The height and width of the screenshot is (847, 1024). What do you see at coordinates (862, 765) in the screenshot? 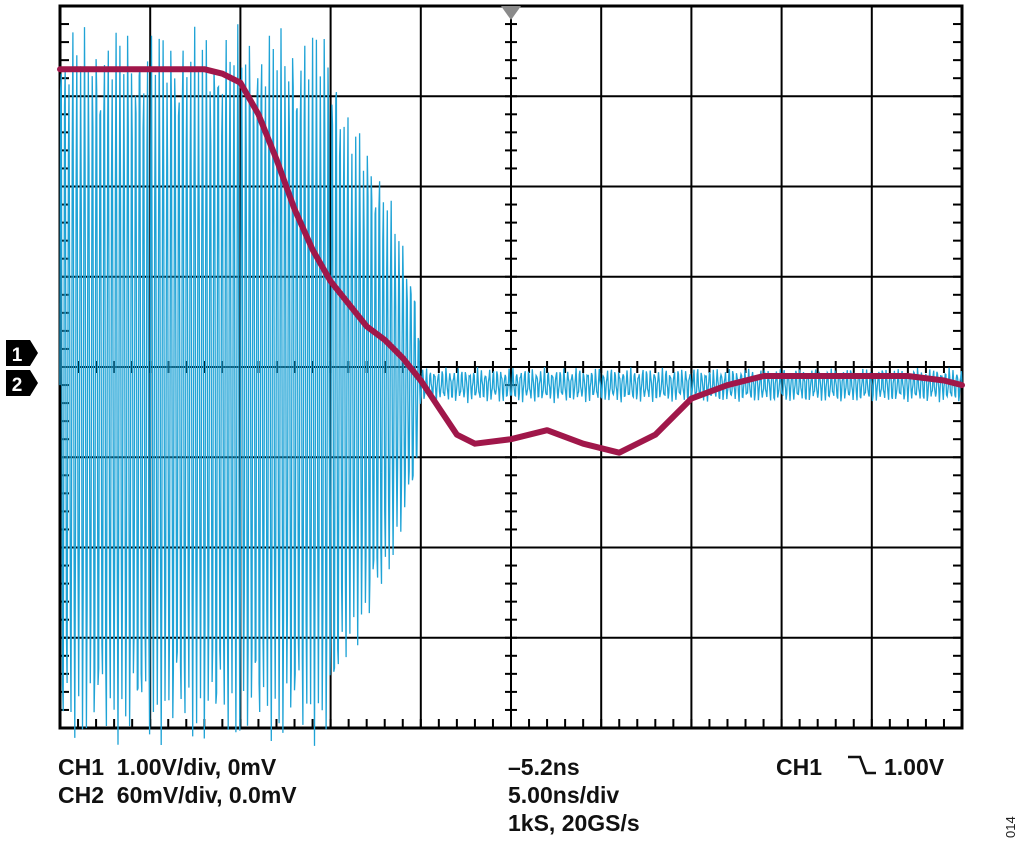
I see `falling-edge-trigger-icon` at bounding box center [862, 765].